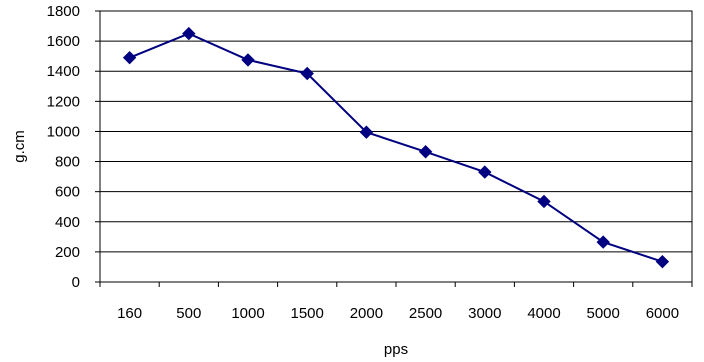  Describe the element at coordinates (63, 101) in the screenshot. I see `y-tick-label: 1200` at that location.